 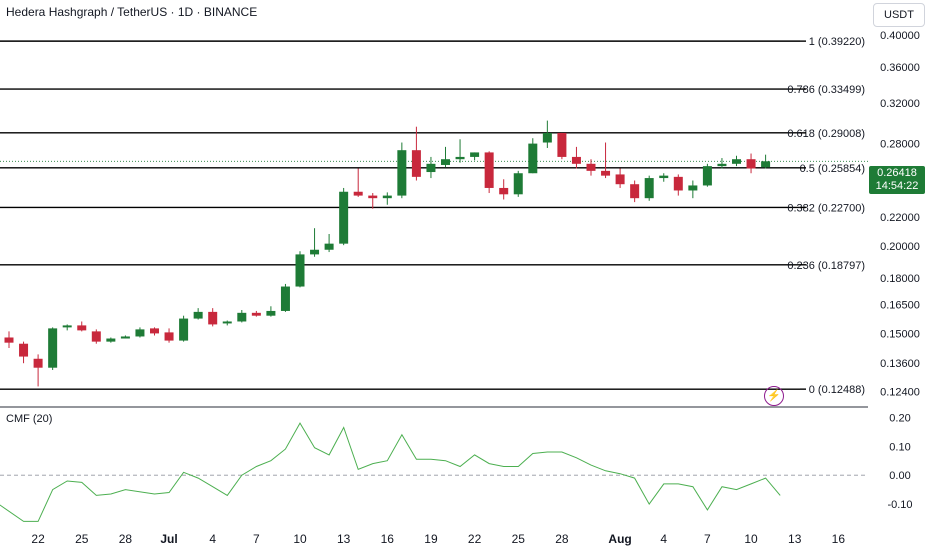 What do you see at coordinates (900, 247) in the screenshot?
I see `price-axis-label: 0.20000` at bounding box center [900, 247].